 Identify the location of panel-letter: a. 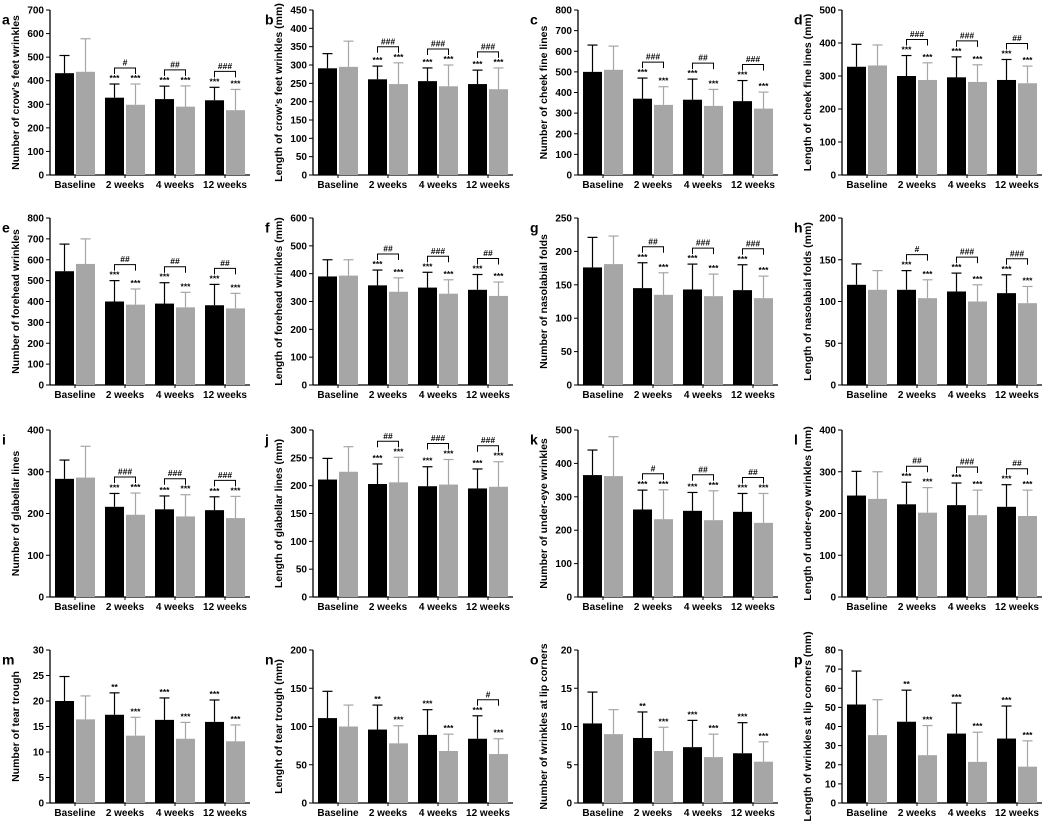
(6, 19).